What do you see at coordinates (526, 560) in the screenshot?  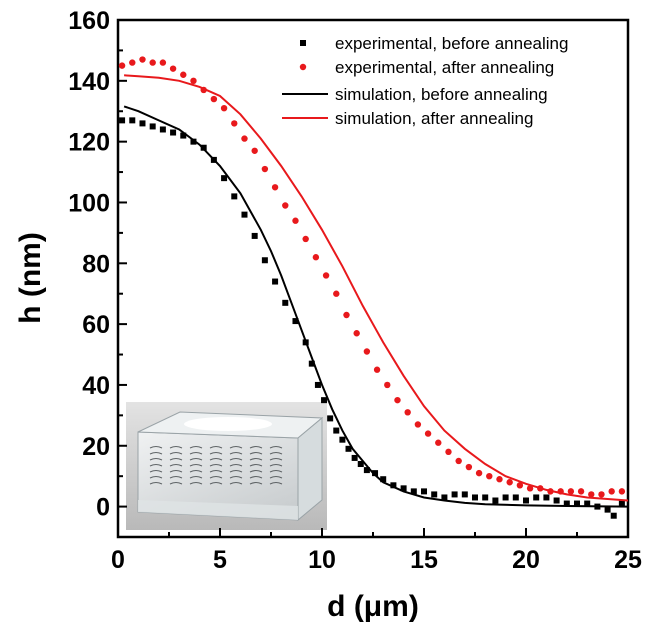 I see `x-tick-label: 20` at bounding box center [526, 560].